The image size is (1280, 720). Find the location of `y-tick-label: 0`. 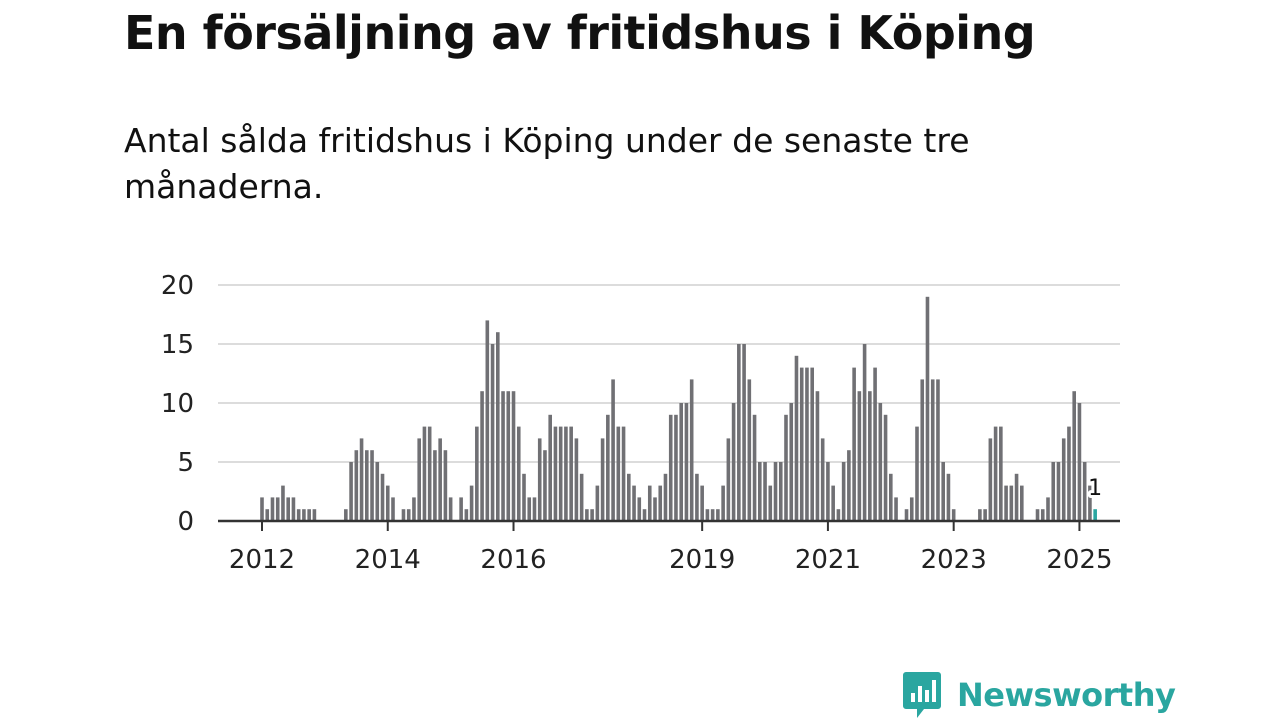

y-tick-label: 0 is located at coordinates (185, 522).